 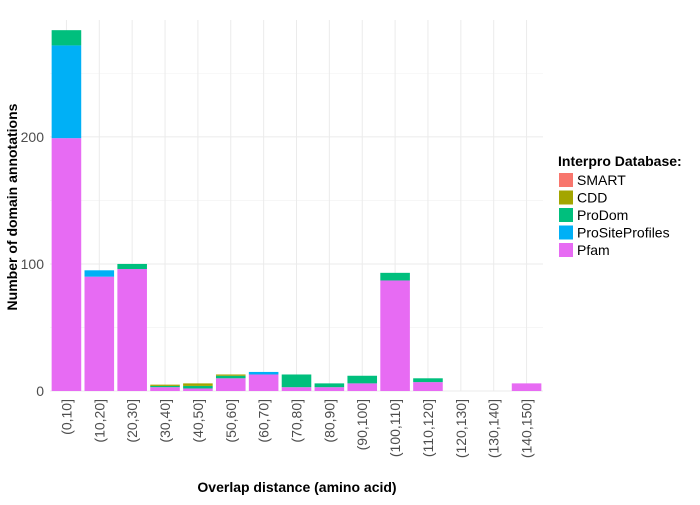 What do you see at coordinates (264, 421) in the screenshot?
I see `x-tick-label: (60,70]` at bounding box center [264, 421].